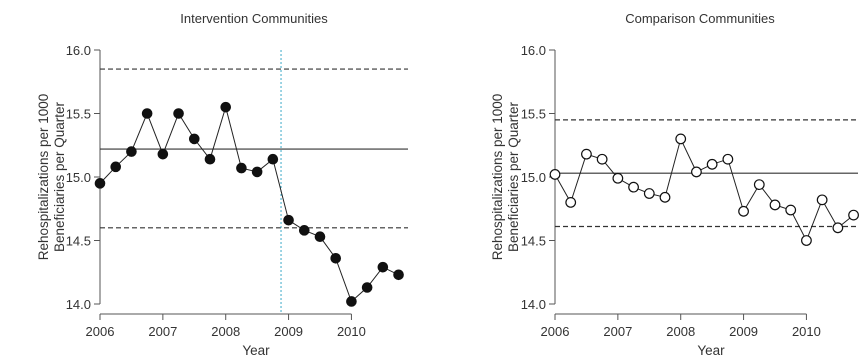  I want to click on chart-title: Comparison Communities, so click(700, 18).